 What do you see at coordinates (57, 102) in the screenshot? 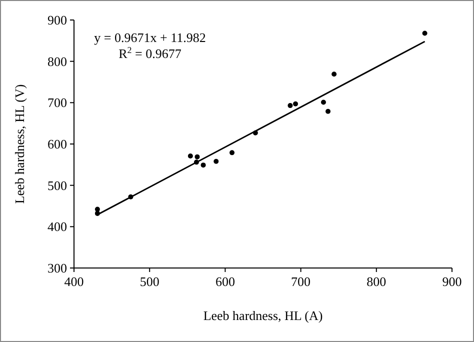
I see `y-tick-label: 700` at bounding box center [57, 102].